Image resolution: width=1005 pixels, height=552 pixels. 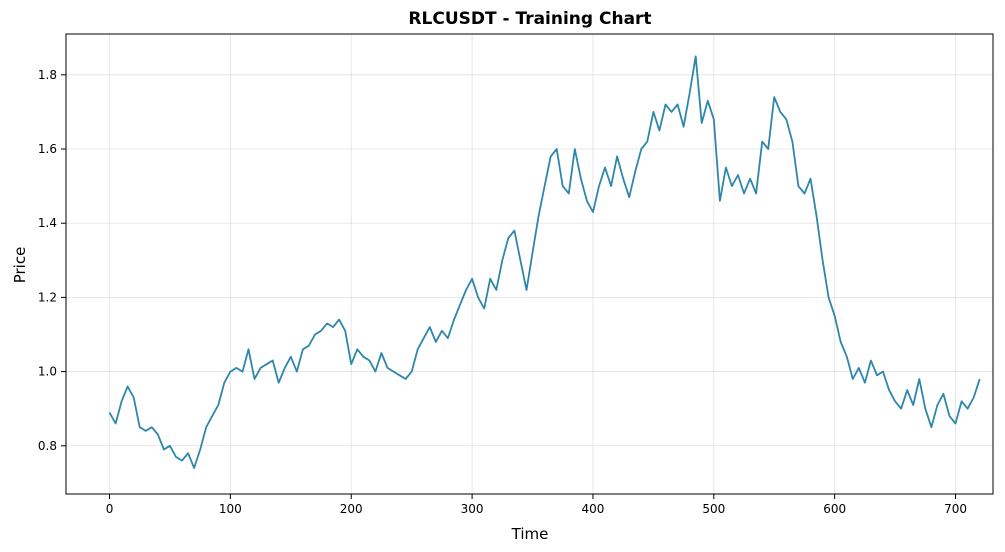 What do you see at coordinates (110, 509) in the screenshot?
I see `x-tick-label: 0` at bounding box center [110, 509].